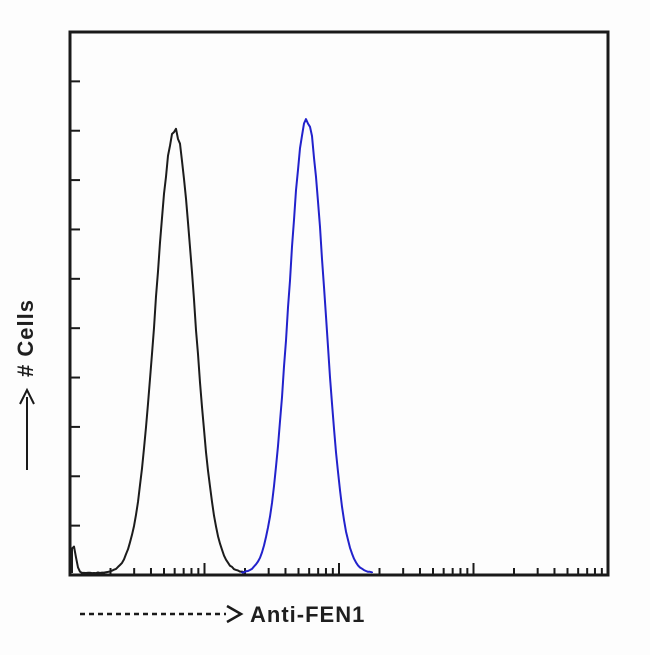  Describe the element at coordinates (27, 428) in the screenshot. I see `y-axis-arrow-icon` at that location.